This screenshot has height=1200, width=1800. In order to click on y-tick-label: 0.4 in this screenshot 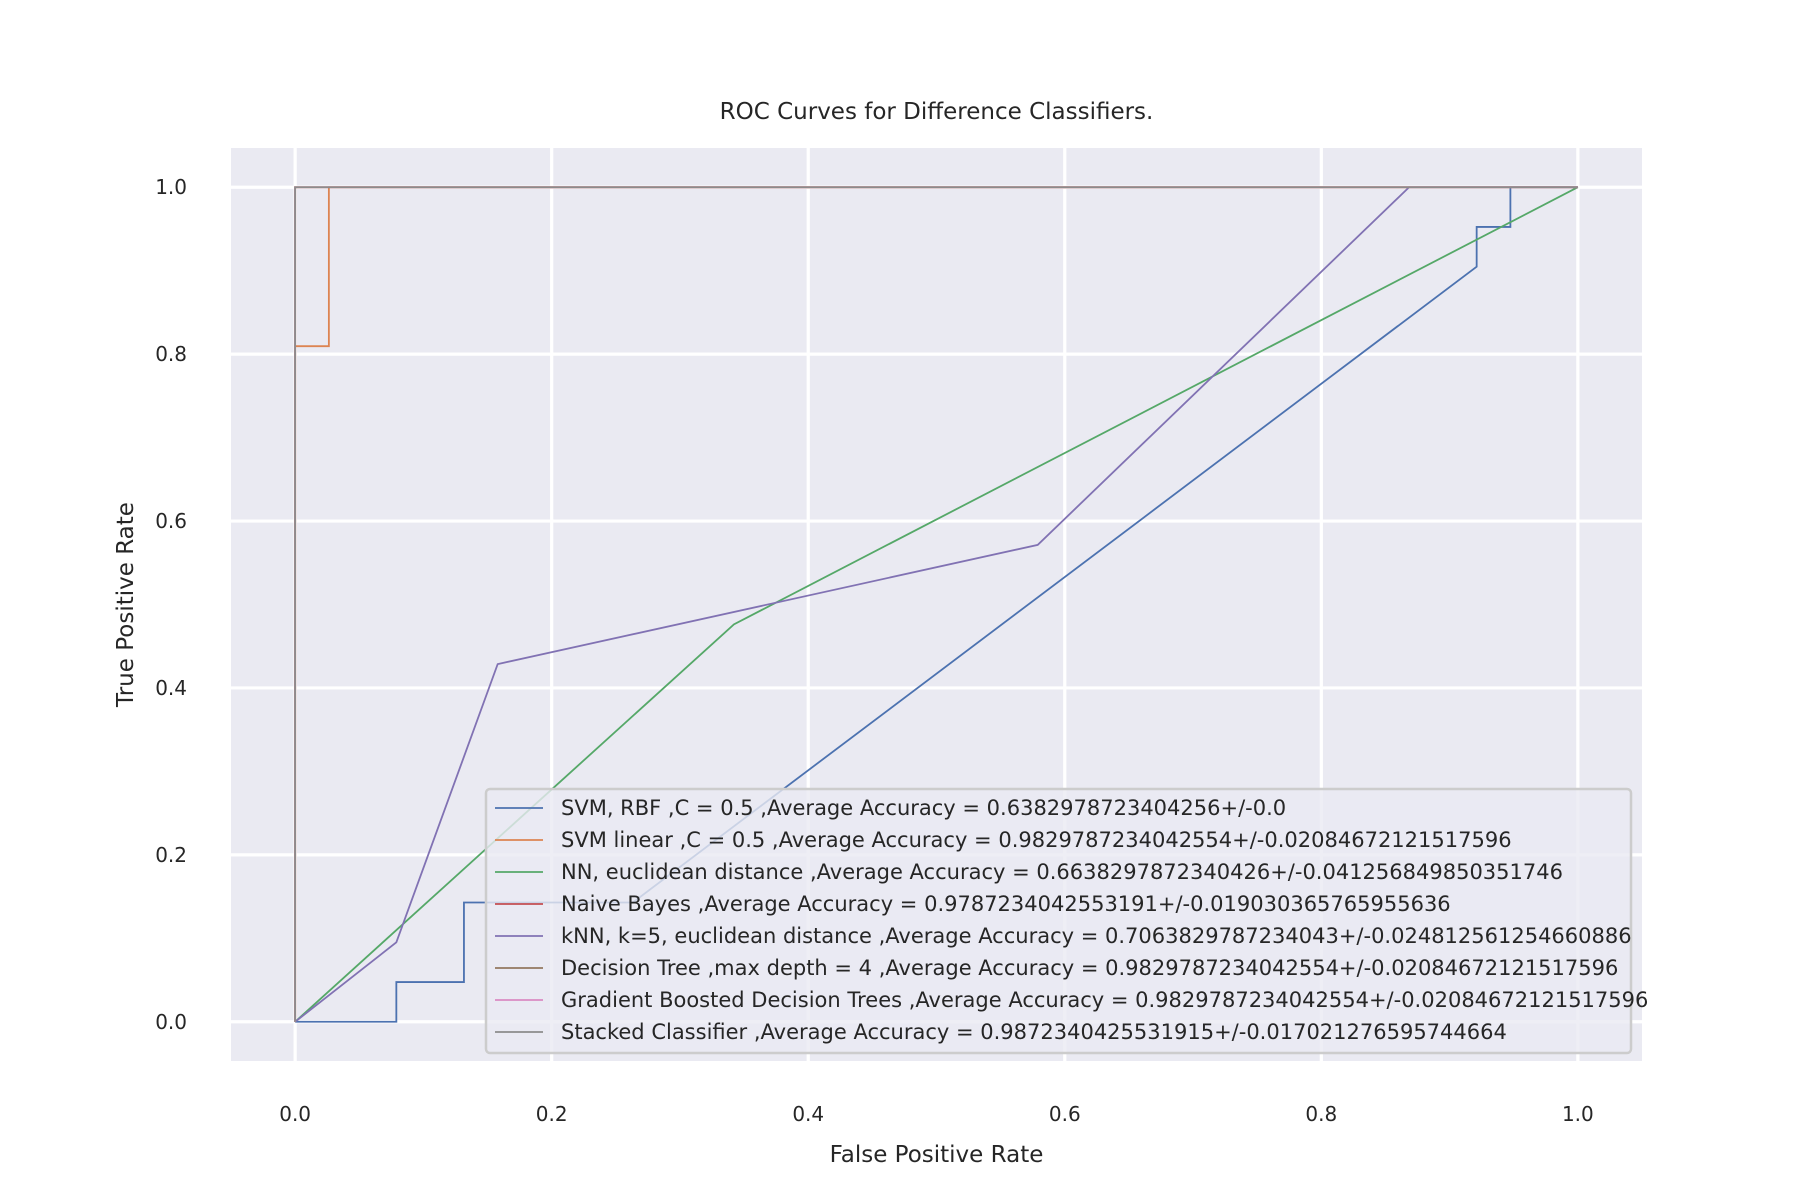, I will do `click(171, 688)`.